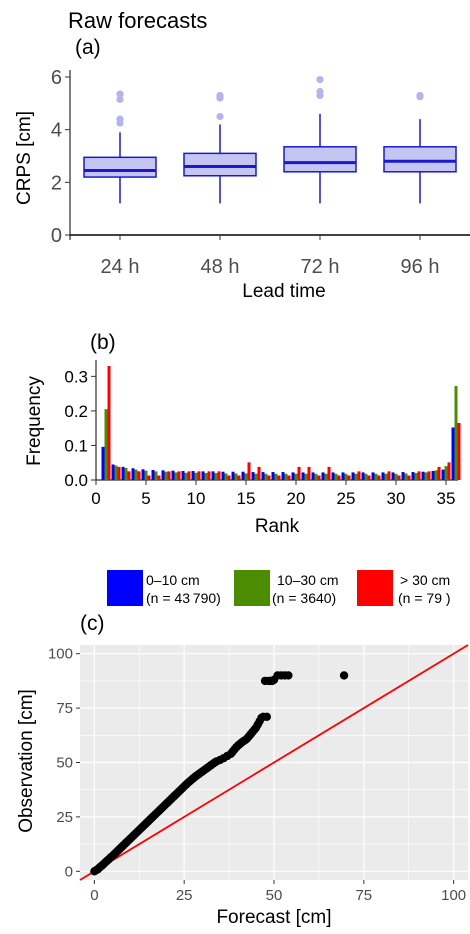 This screenshot has height=934, width=470. Describe the element at coordinates (425, 580) in the screenshot. I see `legend-label-over-30: > 30 cm` at that location.